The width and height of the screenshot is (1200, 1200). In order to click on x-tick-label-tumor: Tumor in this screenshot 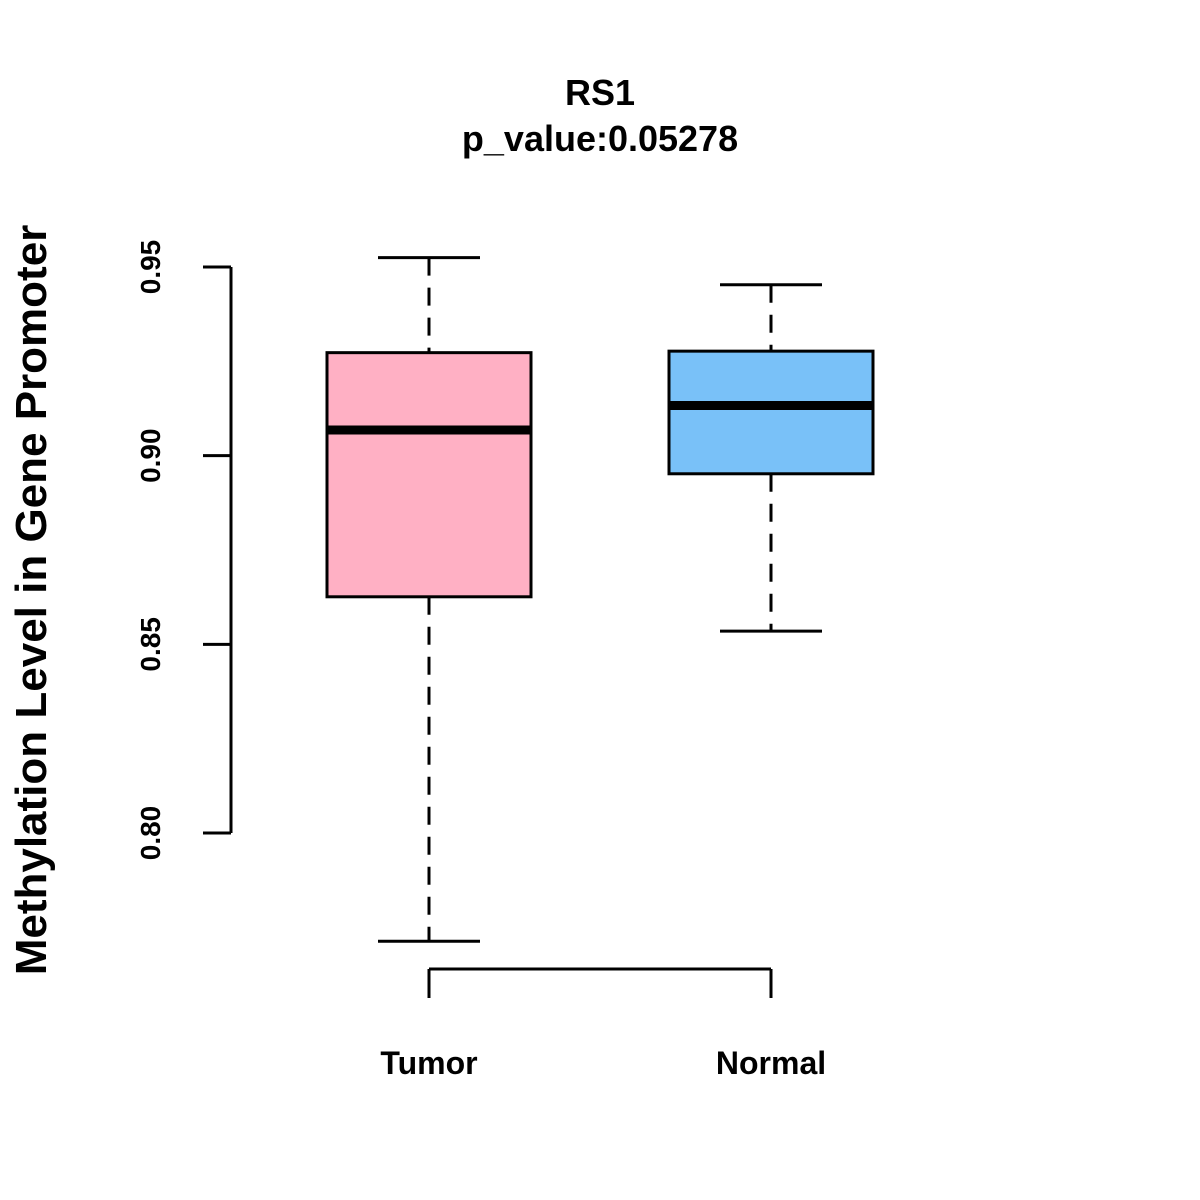, I will do `click(428, 1063)`.